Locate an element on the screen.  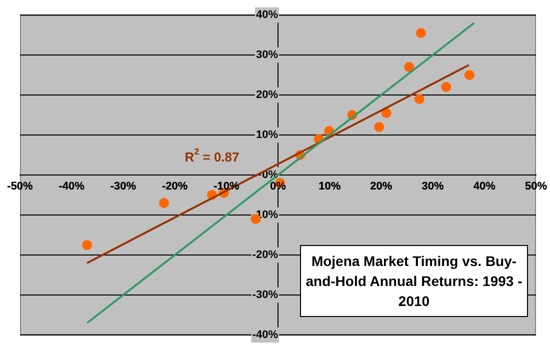
y-tick-label: 20% is located at coordinates (267, 95).